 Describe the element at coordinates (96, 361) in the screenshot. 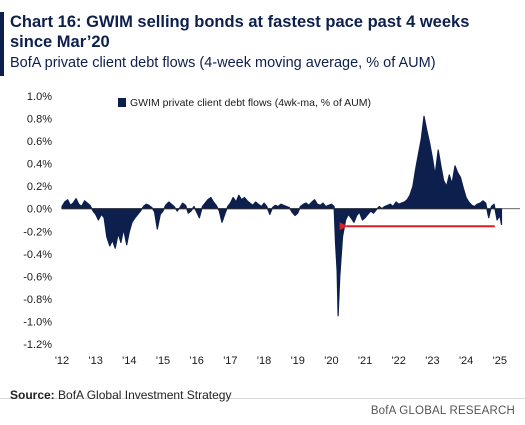

I see `x-tick-label: '13` at that location.